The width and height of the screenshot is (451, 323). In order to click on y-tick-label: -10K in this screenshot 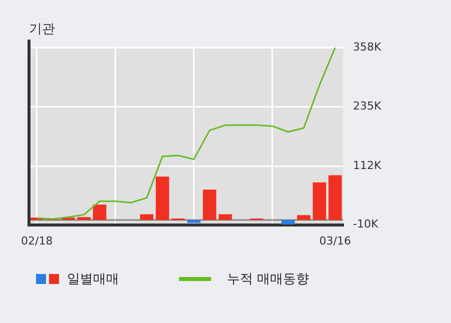, I will do `click(366, 224)`.